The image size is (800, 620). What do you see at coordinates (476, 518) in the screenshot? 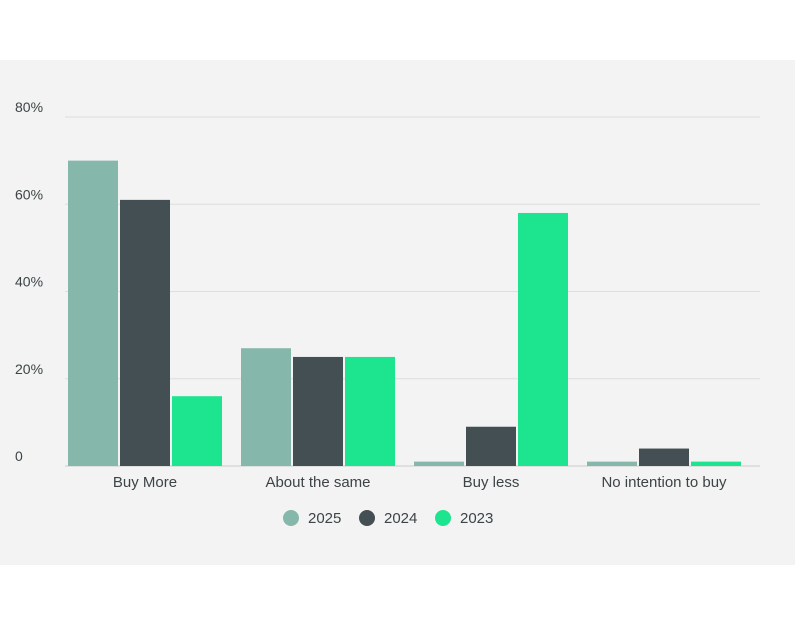
I see `legend-label: 2023` at bounding box center [476, 518].